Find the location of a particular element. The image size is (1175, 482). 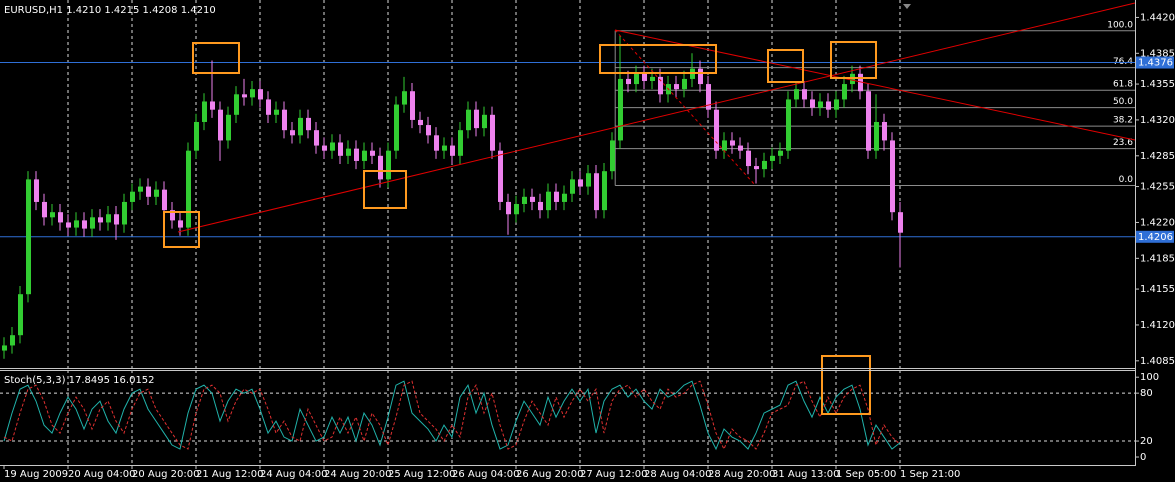

indicator-title: Stoch(5,3,3) 17.8495 16.0152 is located at coordinates (79, 380).